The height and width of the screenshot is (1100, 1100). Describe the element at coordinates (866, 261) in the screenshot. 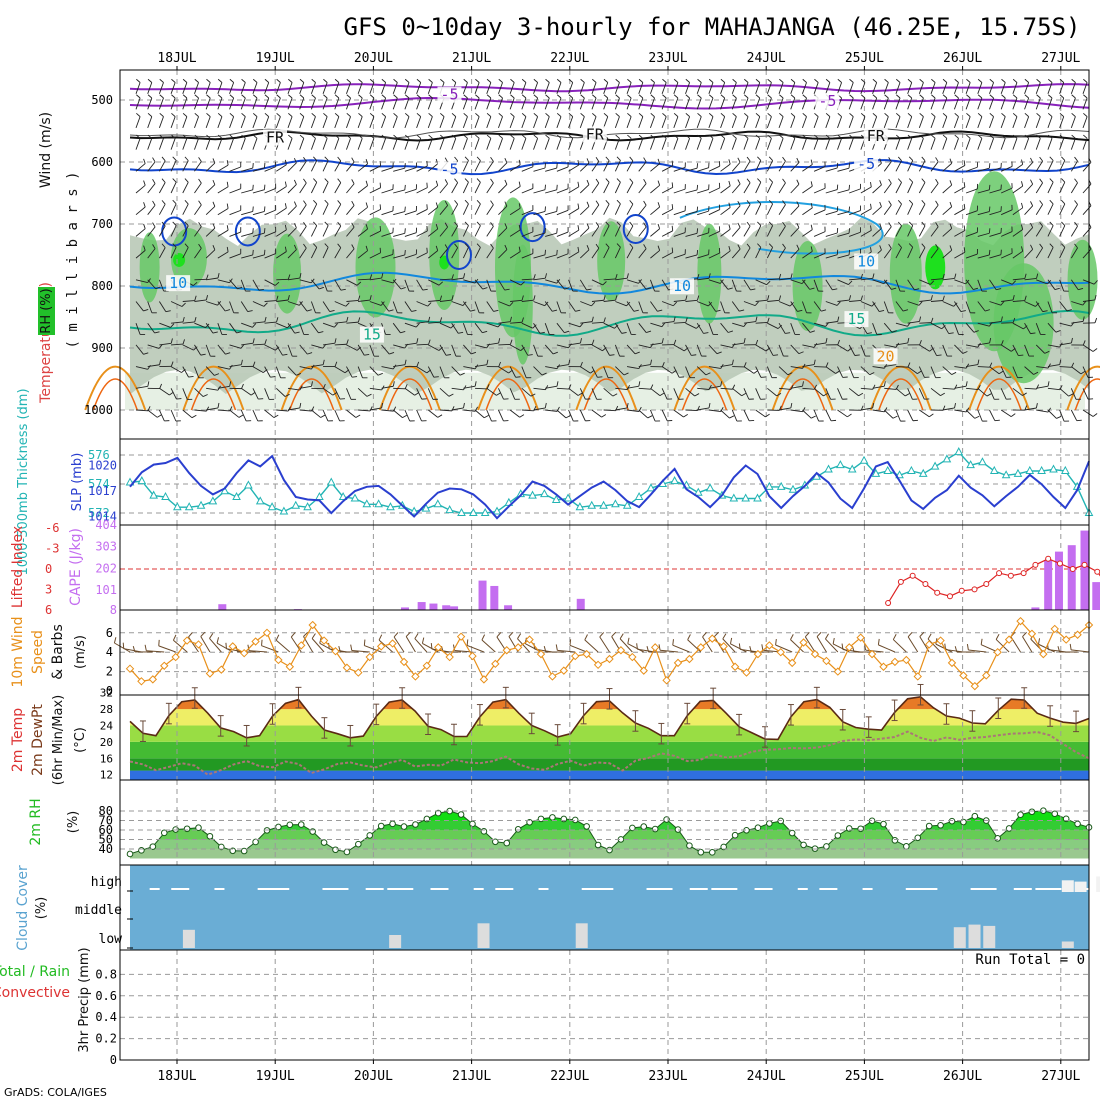

I see `contour-label-bg` at that location.